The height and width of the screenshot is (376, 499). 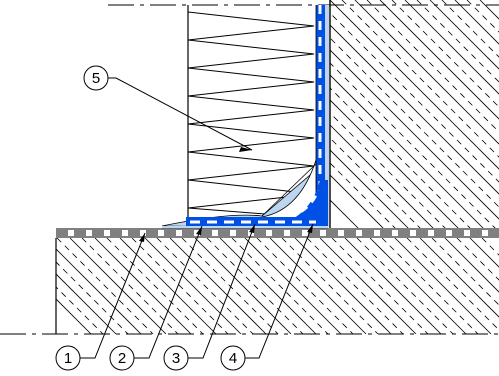 I want to click on base-sheet, so click(x=277, y=233).